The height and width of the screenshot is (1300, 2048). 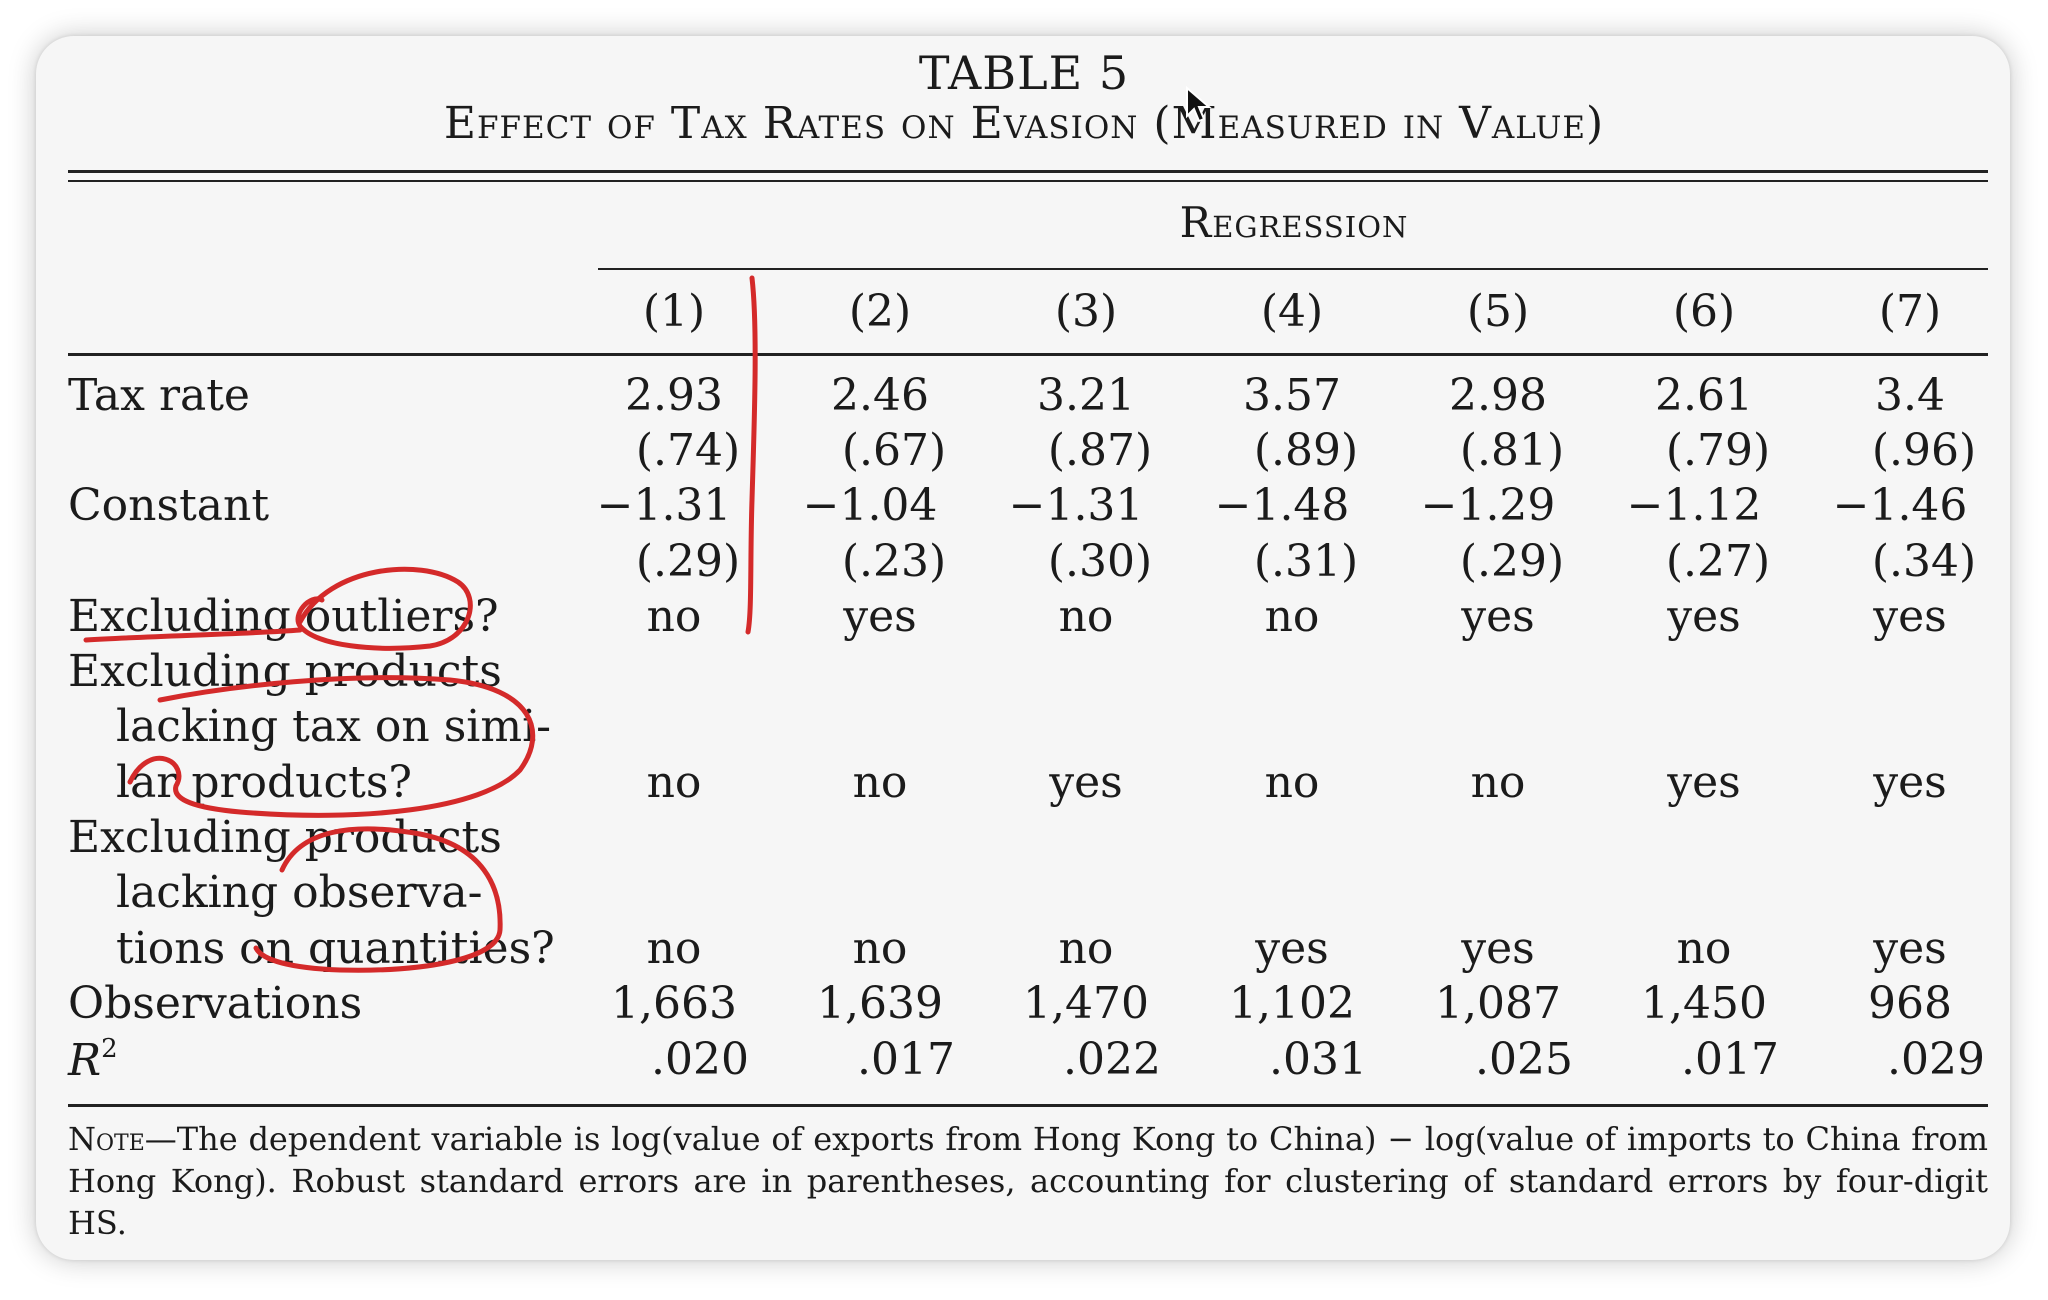 What do you see at coordinates (1282, 505) in the screenshot?
I see `cell-constant-coef: −1.48` at bounding box center [1282, 505].